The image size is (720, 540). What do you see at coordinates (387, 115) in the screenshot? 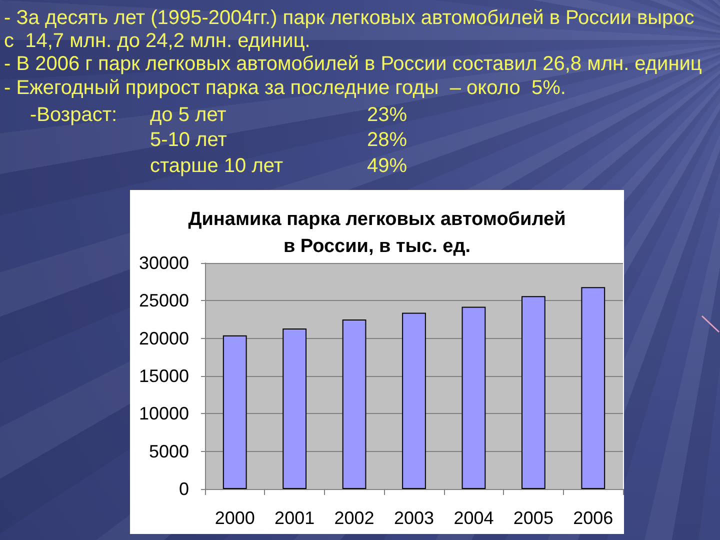
I see `text: 23%` at bounding box center [387, 115].